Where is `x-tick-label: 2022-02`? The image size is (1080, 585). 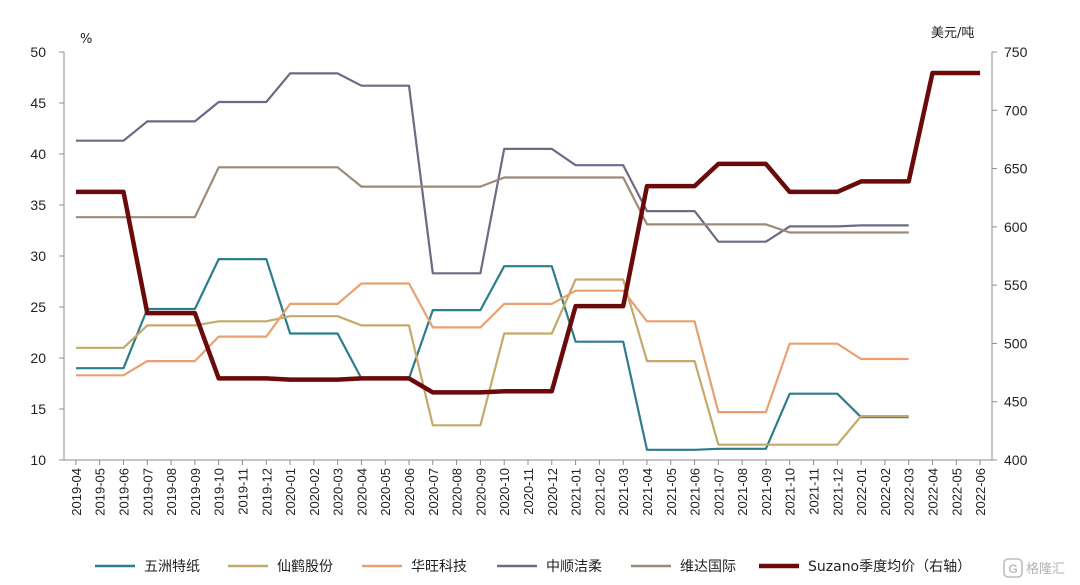 x-tick-label: 2022-02 is located at coordinates (885, 492).